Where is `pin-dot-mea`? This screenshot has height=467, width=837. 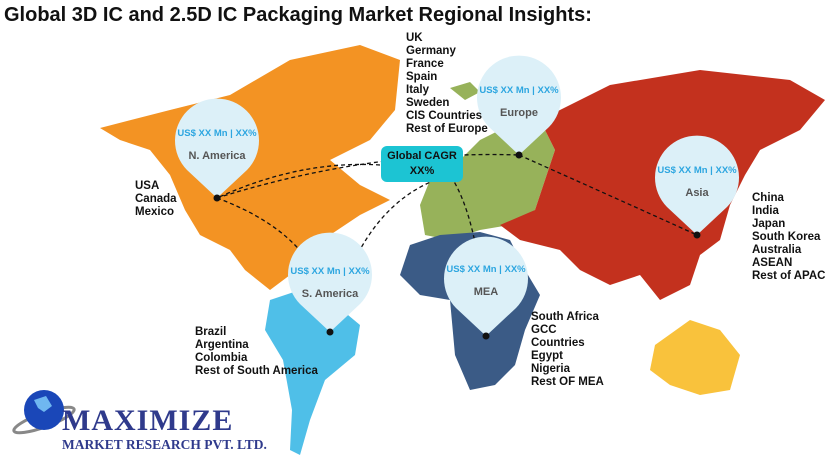 pin-dot-mea is located at coordinates (486, 336).